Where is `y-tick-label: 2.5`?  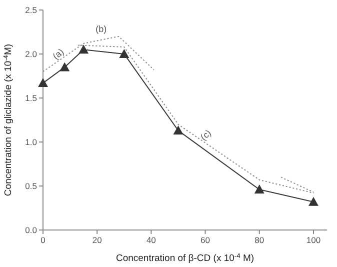
y-tick-label: 2.5 is located at coordinates (31, 9).